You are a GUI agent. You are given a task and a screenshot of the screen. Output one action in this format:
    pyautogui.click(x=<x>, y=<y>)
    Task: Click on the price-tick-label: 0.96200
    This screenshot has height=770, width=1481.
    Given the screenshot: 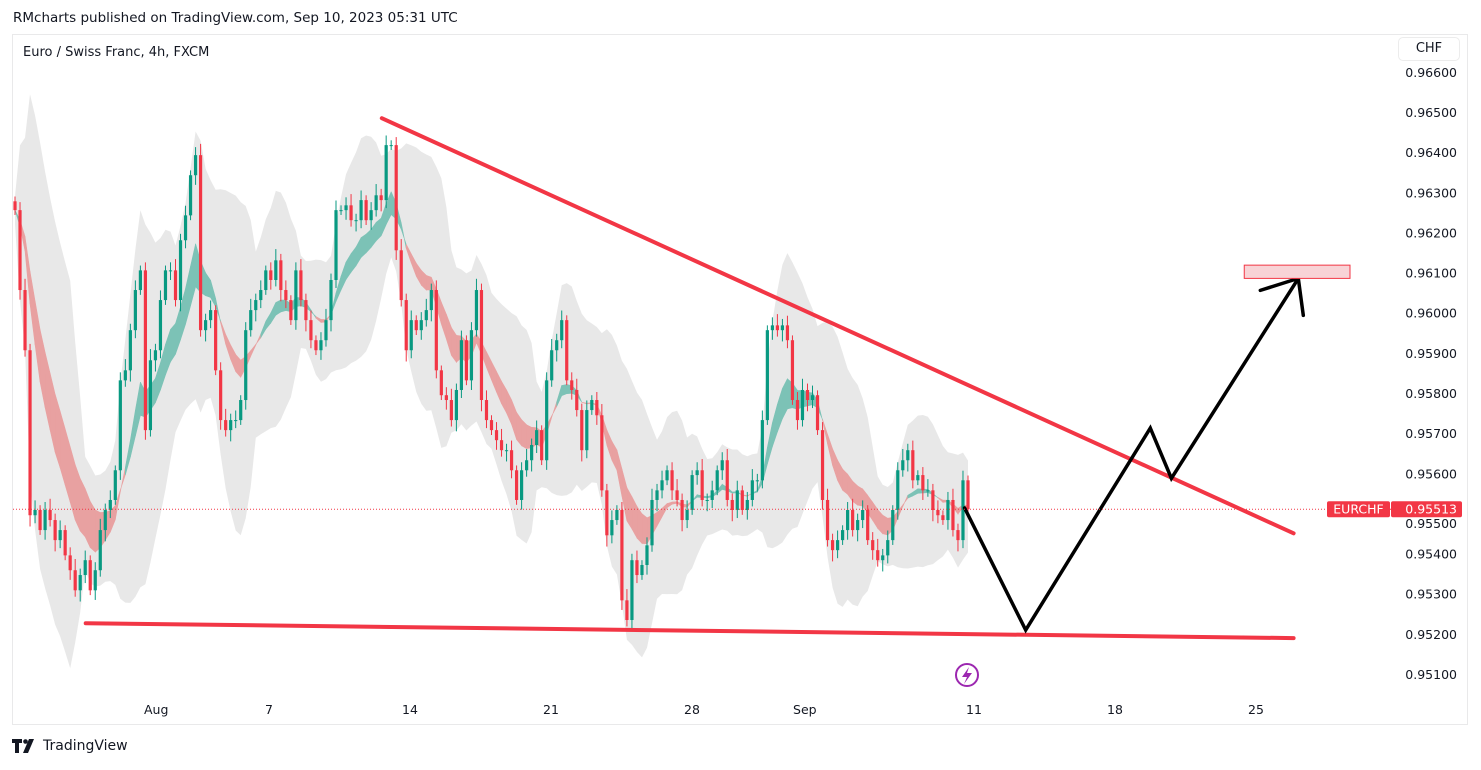 What is the action you would take?
    pyautogui.click(x=1431, y=232)
    